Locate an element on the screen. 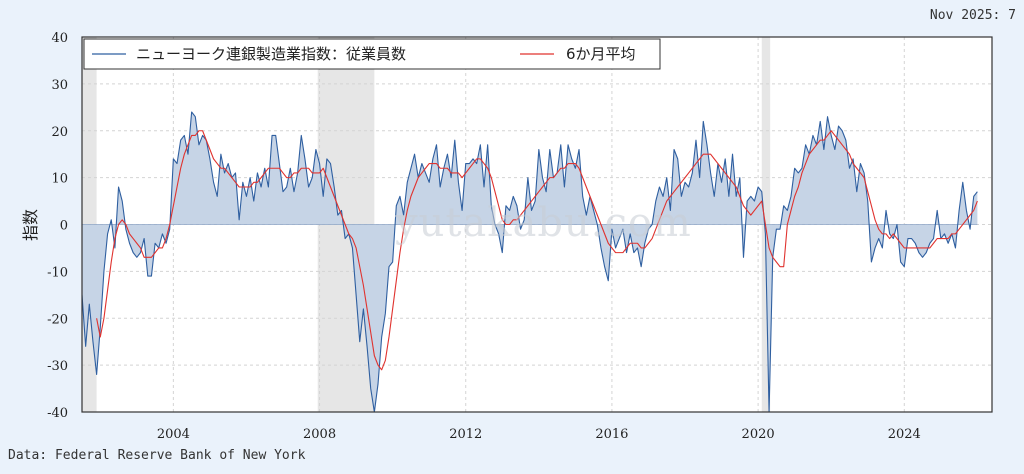 The width and height of the screenshot is (1024, 474). y-tick-label-1: -30 is located at coordinates (57, 366).